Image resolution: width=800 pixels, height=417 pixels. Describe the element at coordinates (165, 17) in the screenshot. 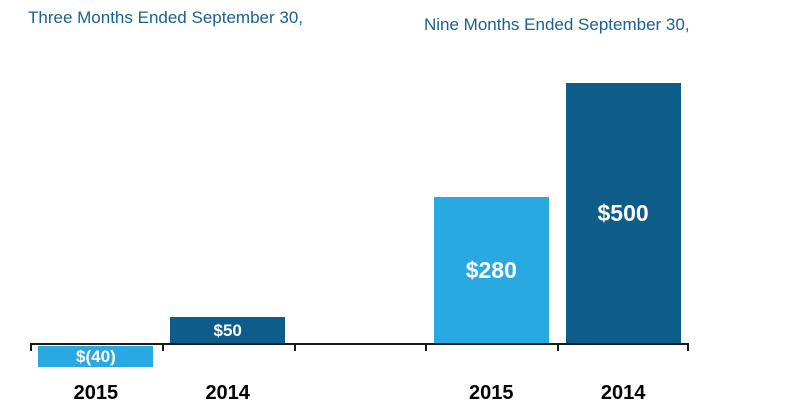

I see `chart-title-three-months: Three Months Ended September 30,` at that location.